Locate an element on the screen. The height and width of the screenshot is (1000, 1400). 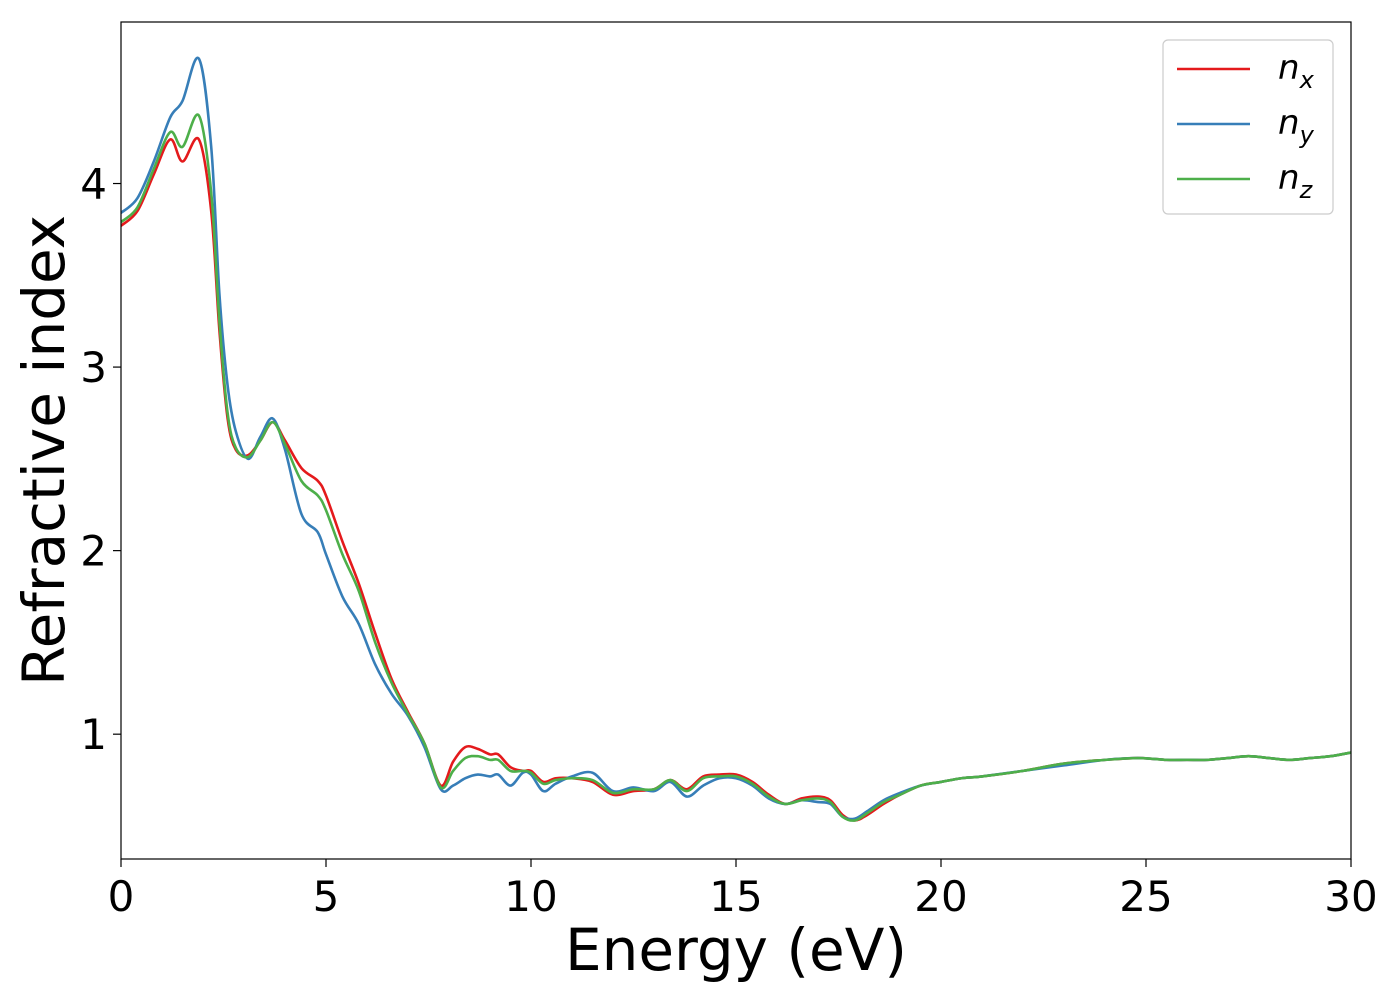
legend-label-subscript: y is located at coordinates (1307, 135).